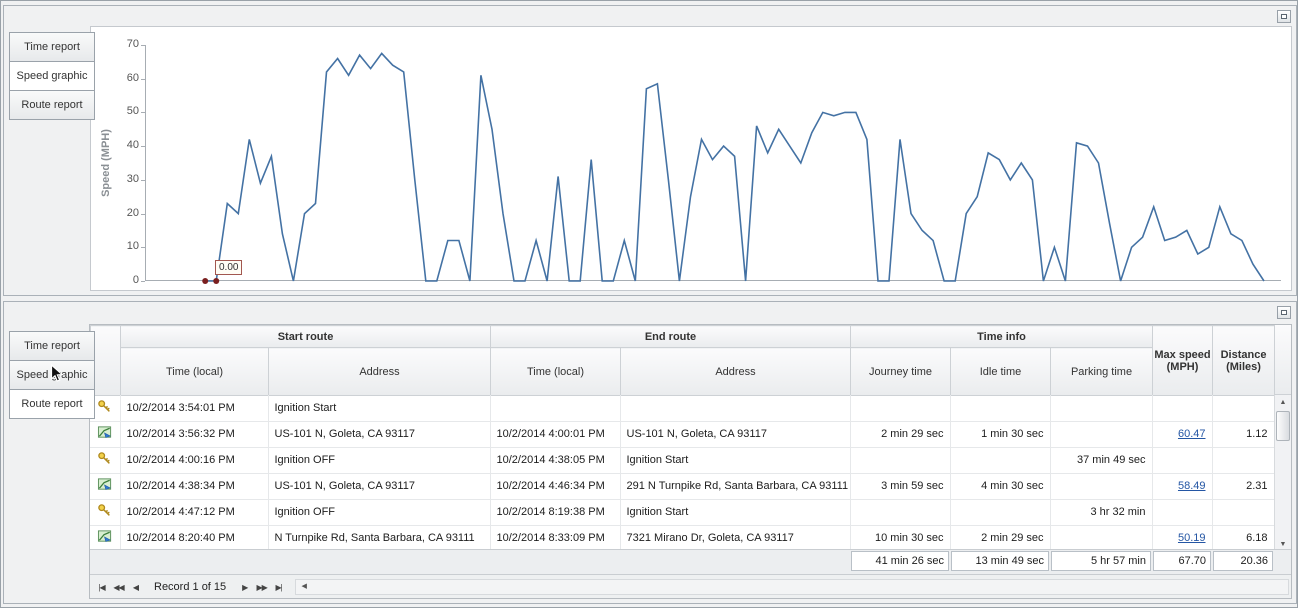  I want to click on y-axis-title: Speed (MPH), so click(106, 163).